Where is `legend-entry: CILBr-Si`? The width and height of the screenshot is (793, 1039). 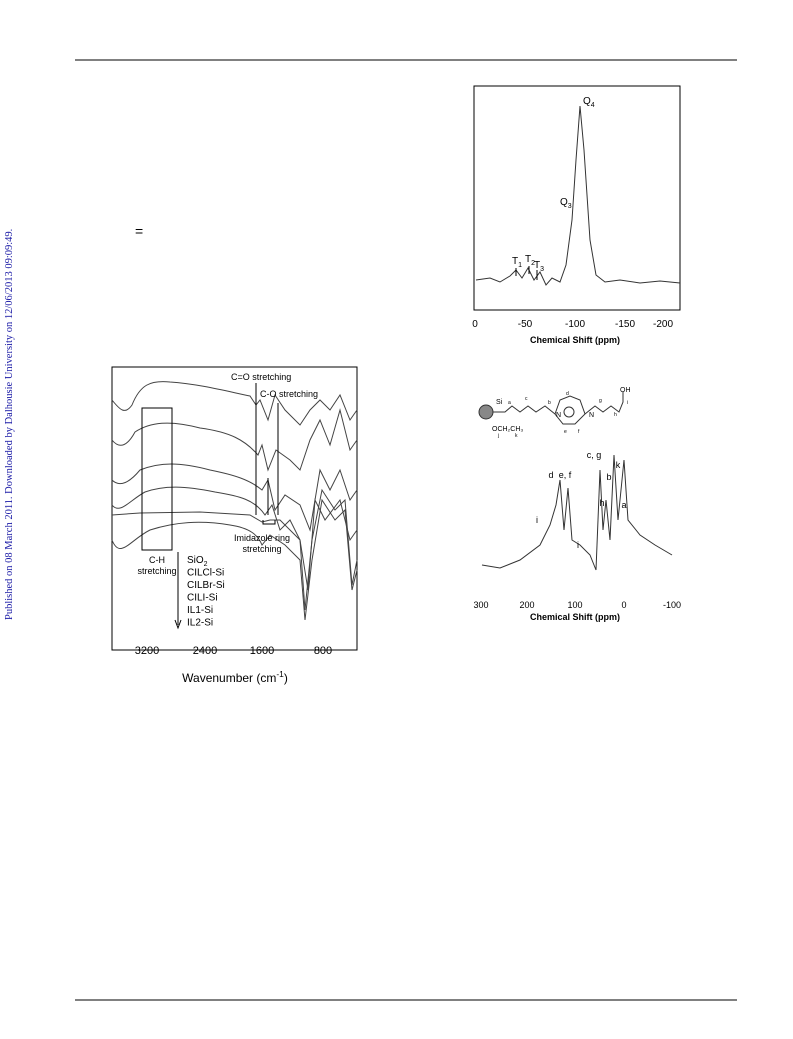
legend-entry: CILBr-Si is located at coordinates (206, 585).